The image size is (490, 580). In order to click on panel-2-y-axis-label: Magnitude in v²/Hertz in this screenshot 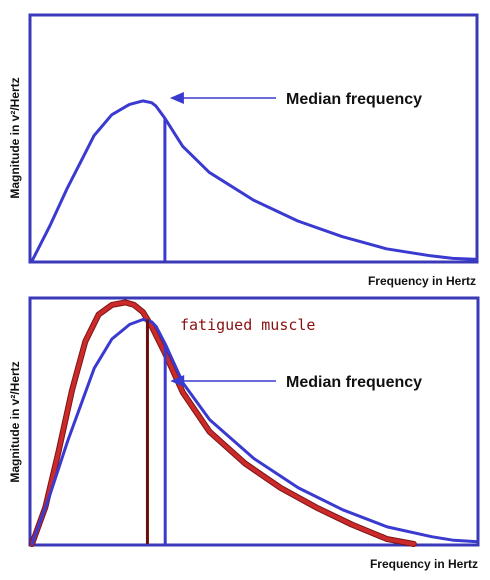, I will do `click(15, 421)`.